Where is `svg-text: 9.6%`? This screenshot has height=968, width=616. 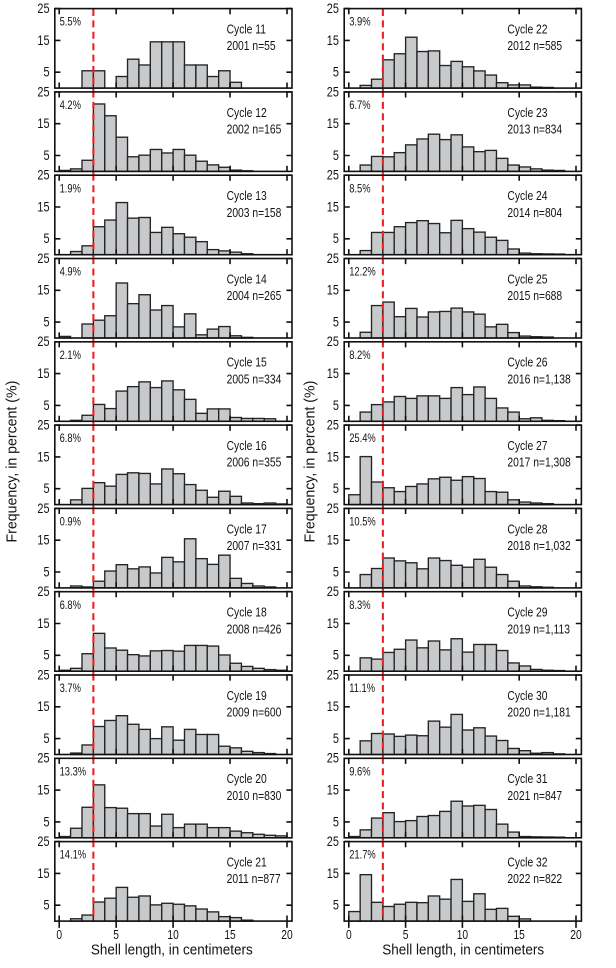
svg-text: 9.6% is located at coordinates (360, 771).